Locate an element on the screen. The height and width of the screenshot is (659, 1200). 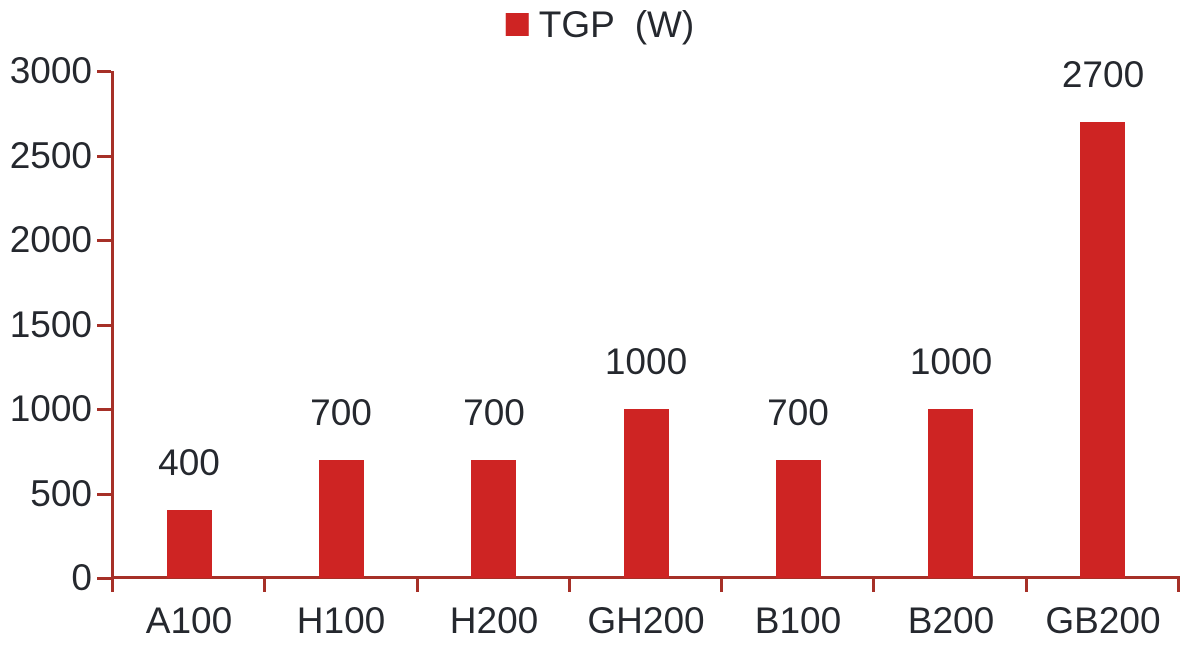
legend-swatch-icon is located at coordinates (517, 24).